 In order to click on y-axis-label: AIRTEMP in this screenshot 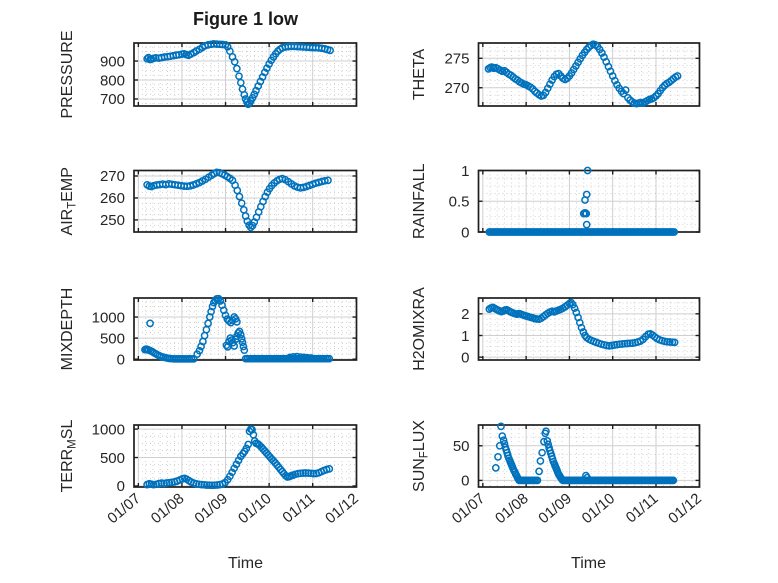, I will do `click(69, 201)`.